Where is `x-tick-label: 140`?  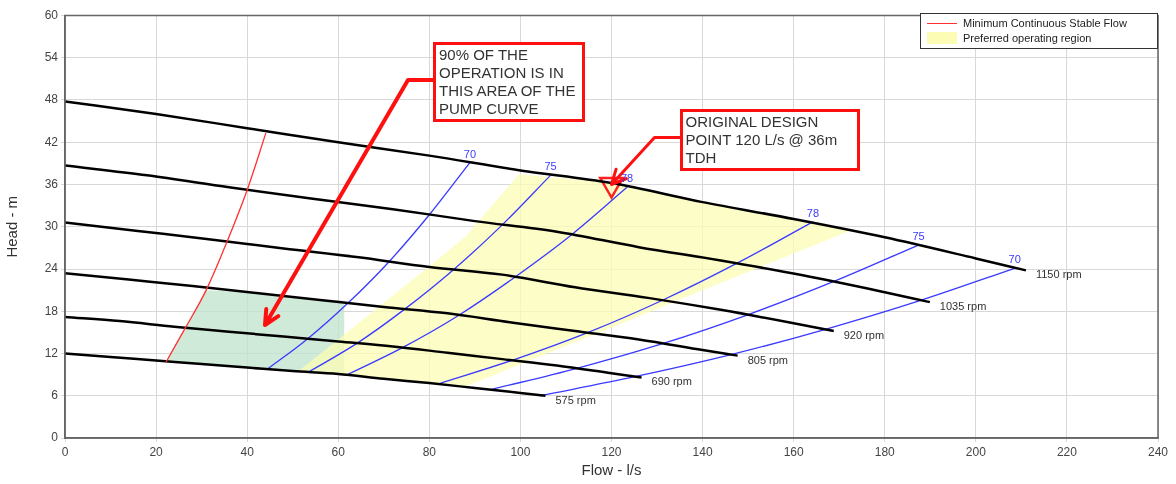 x-tick-label: 140 is located at coordinates (702, 451).